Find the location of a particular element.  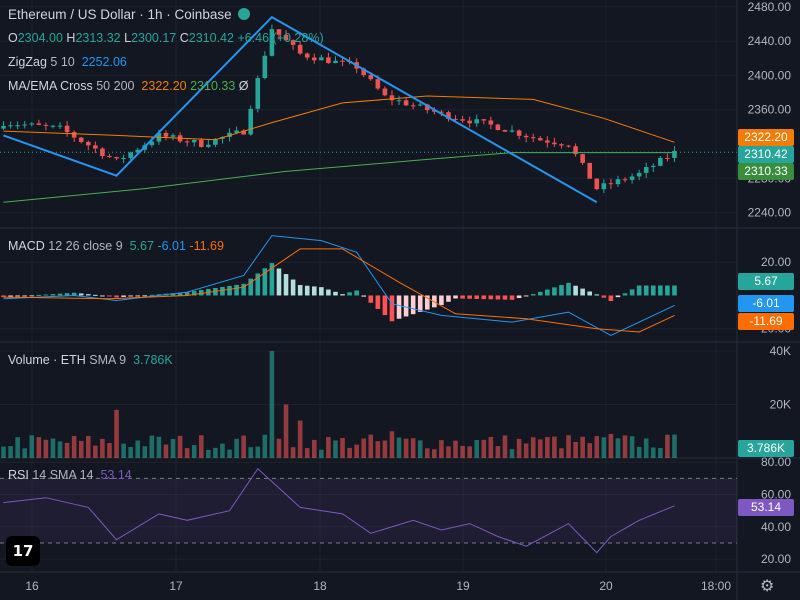

volume-legend: Volume · ETH SMA 9 3.786K is located at coordinates (90, 360).